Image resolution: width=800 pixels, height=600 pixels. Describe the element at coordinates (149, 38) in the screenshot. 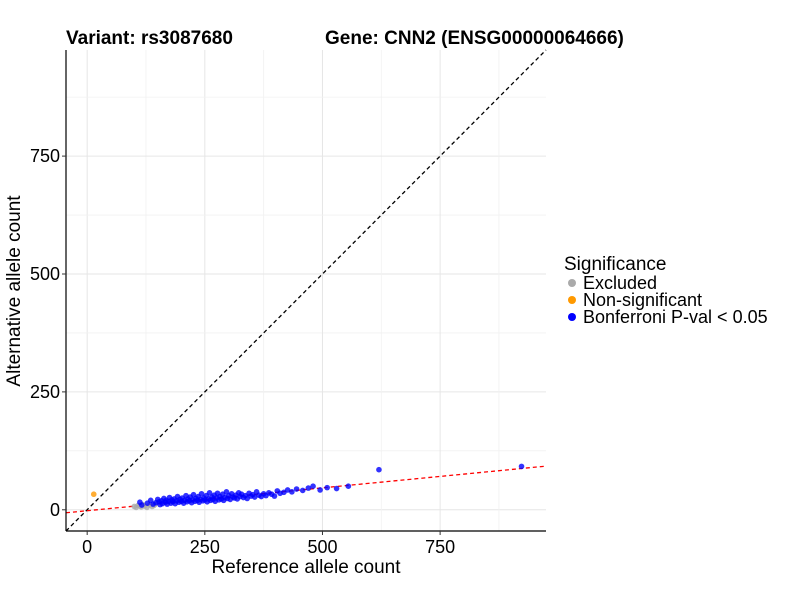

I see `chart-title-variant: Variant: rs3087680` at that location.